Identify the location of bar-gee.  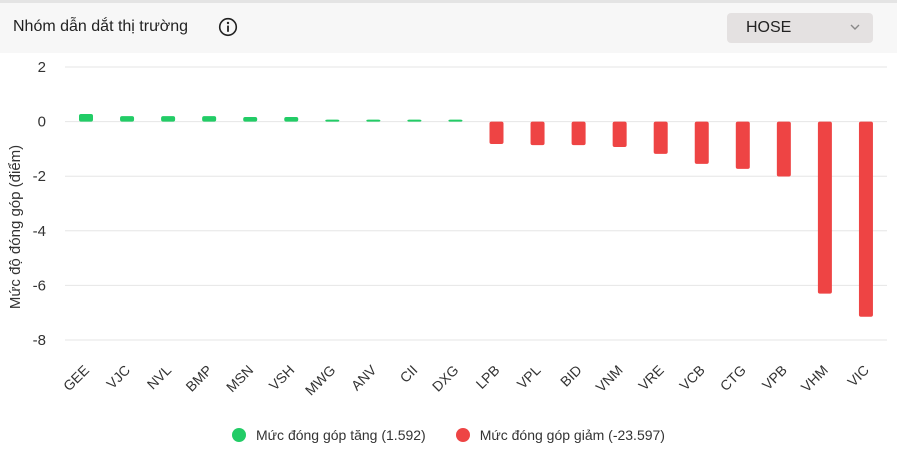
(86, 117).